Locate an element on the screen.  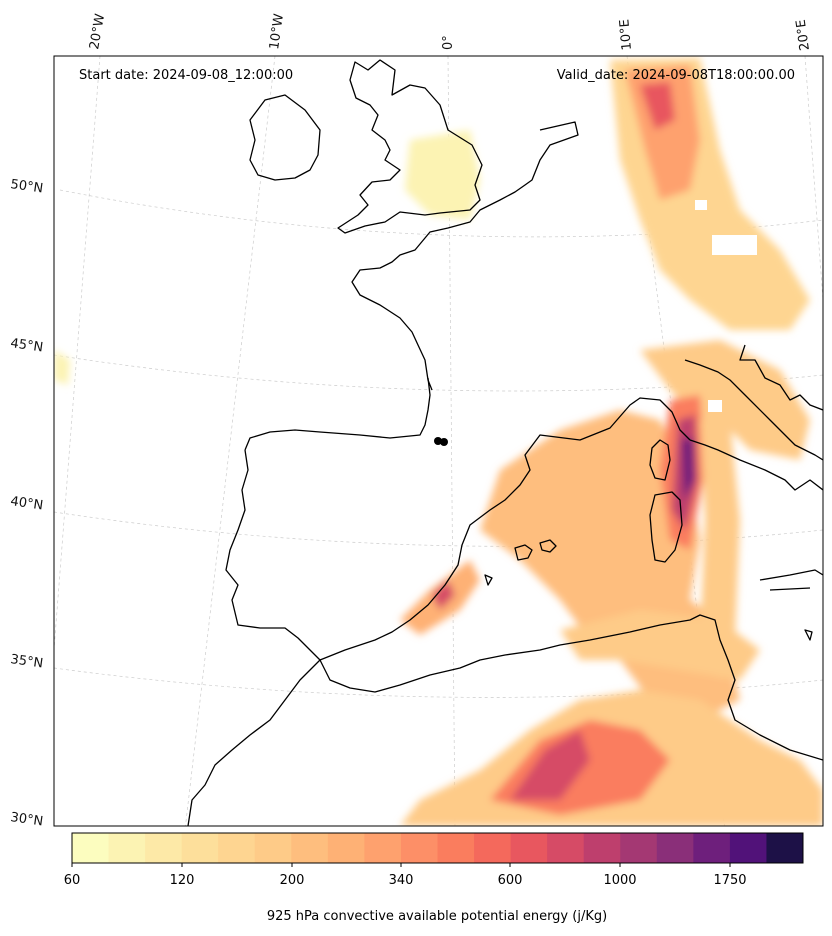
coast-adriatic-east is located at coordinates (781, 377).